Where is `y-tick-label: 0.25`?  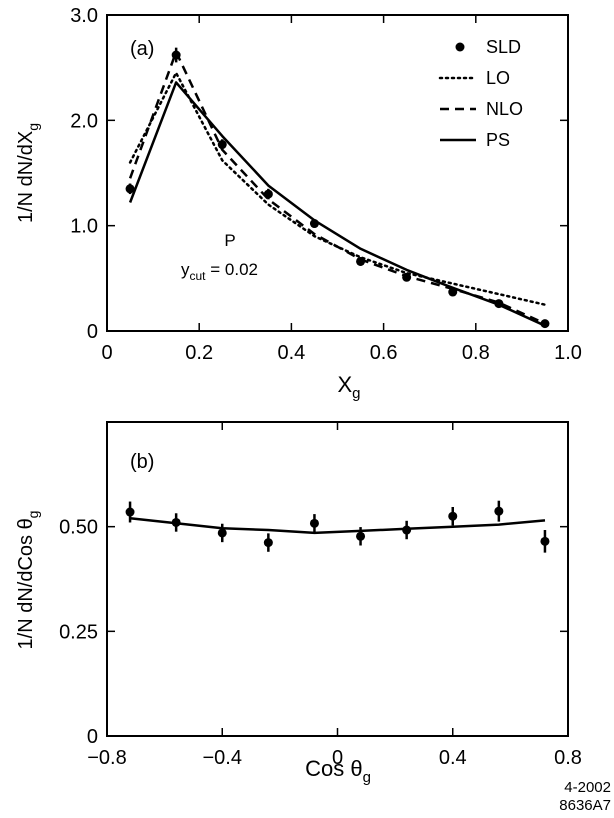 y-tick-label: 0.25 is located at coordinates (78, 632).